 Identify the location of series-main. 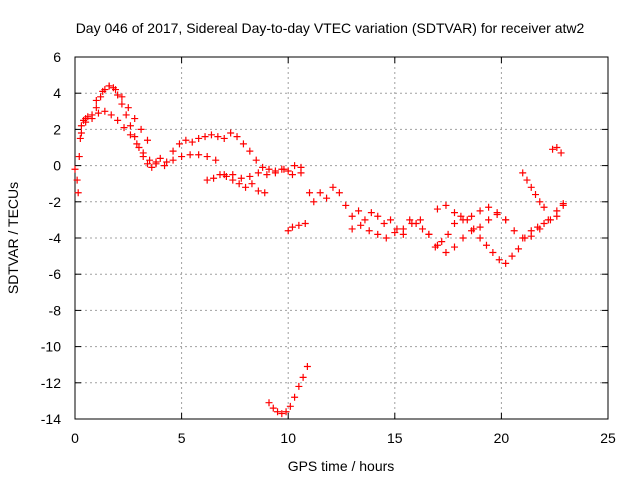
(188, 139).